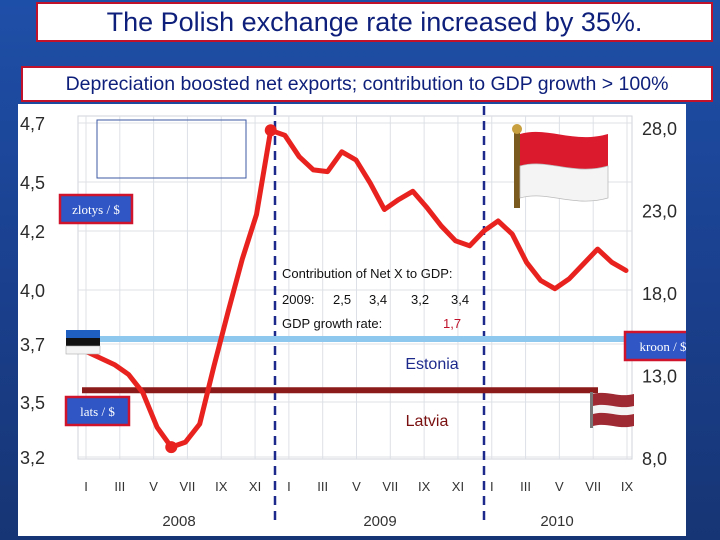 The image size is (720, 540). Describe the element at coordinates (270, 130) in the screenshot. I see `marker-maximum` at that location.